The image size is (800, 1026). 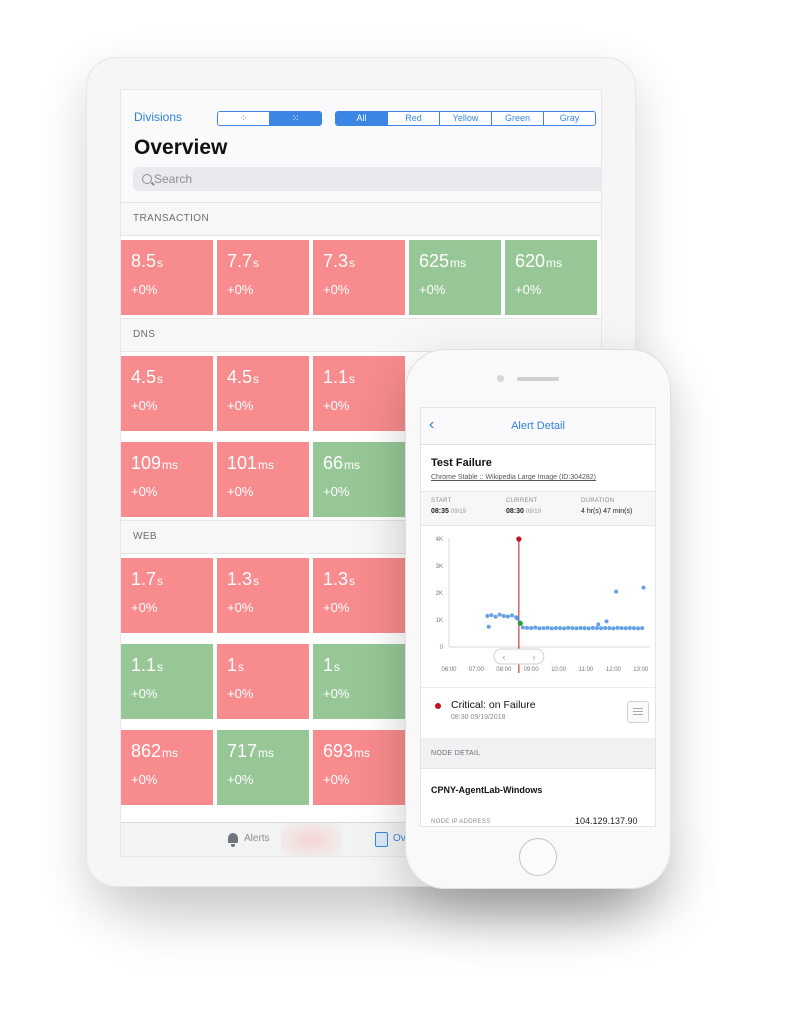 What do you see at coordinates (346, 751) in the screenshot?
I see `metric-value: 693ms` at bounding box center [346, 751].